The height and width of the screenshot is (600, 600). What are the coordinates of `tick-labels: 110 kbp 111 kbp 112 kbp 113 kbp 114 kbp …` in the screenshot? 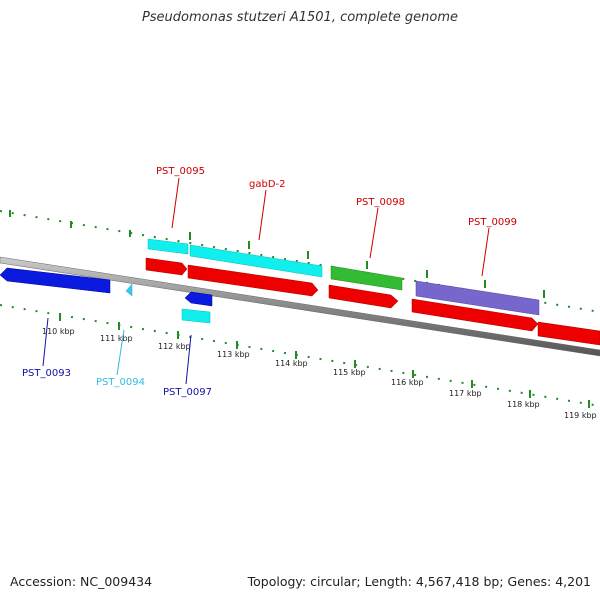 It's located at (319, 373).